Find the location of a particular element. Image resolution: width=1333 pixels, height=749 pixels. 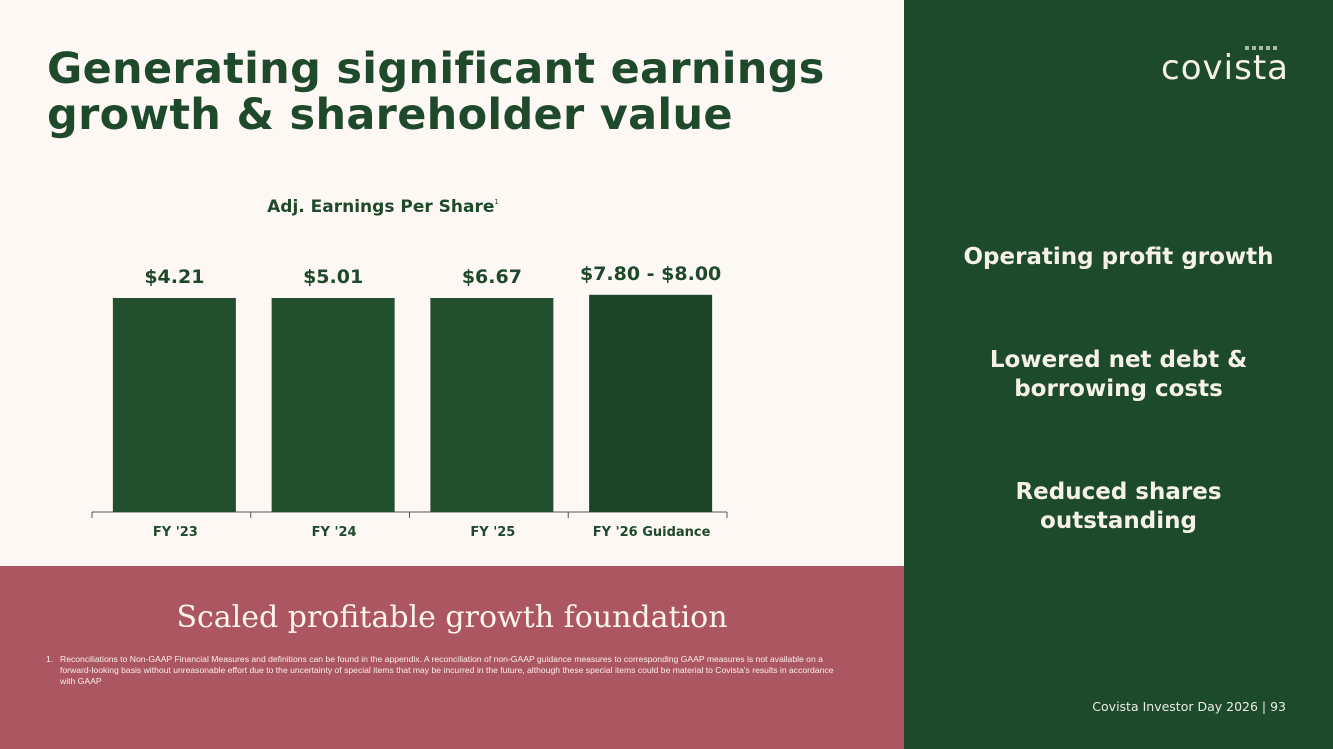

driver-shares: Reduced shares outstanding is located at coordinates (1118, 506).